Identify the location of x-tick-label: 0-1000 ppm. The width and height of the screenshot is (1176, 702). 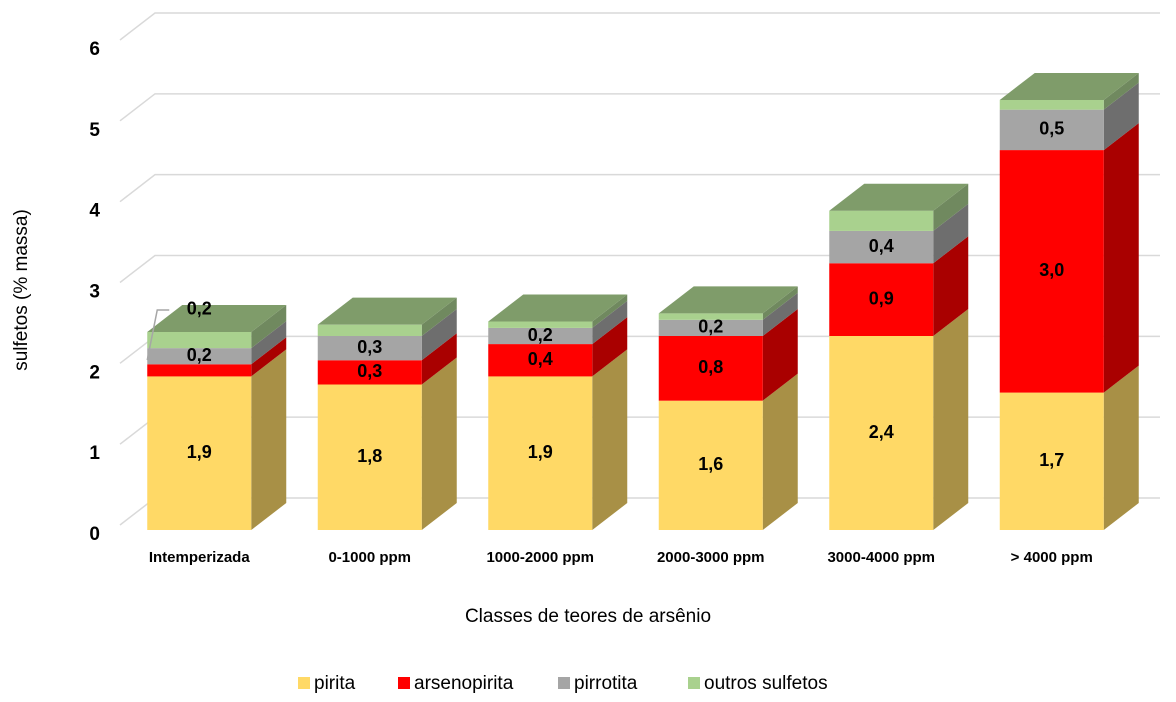
(369, 557).